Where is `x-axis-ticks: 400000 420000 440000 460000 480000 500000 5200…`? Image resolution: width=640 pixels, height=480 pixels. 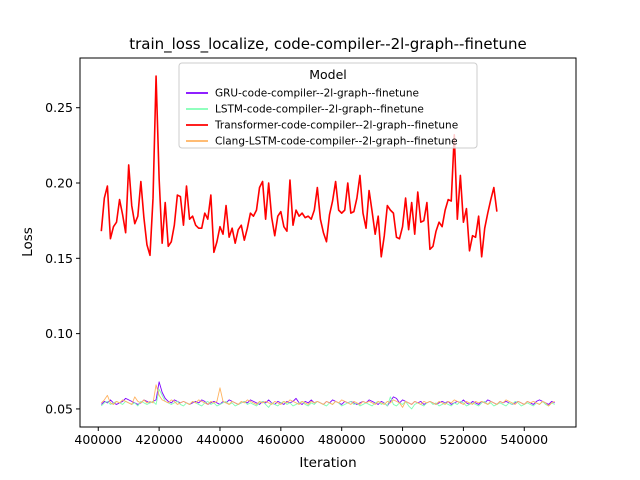 x-axis-ticks: 400000 420000 440000 460000 480000 500000 5200… is located at coordinates (311, 437).